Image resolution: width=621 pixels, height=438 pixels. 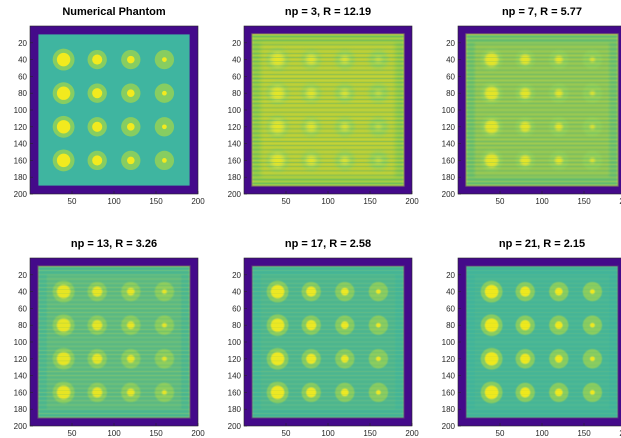 What do you see at coordinates (114, 201) in the screenshot?
I see `x-tick-label: 100` at bounding box center [114, 201].